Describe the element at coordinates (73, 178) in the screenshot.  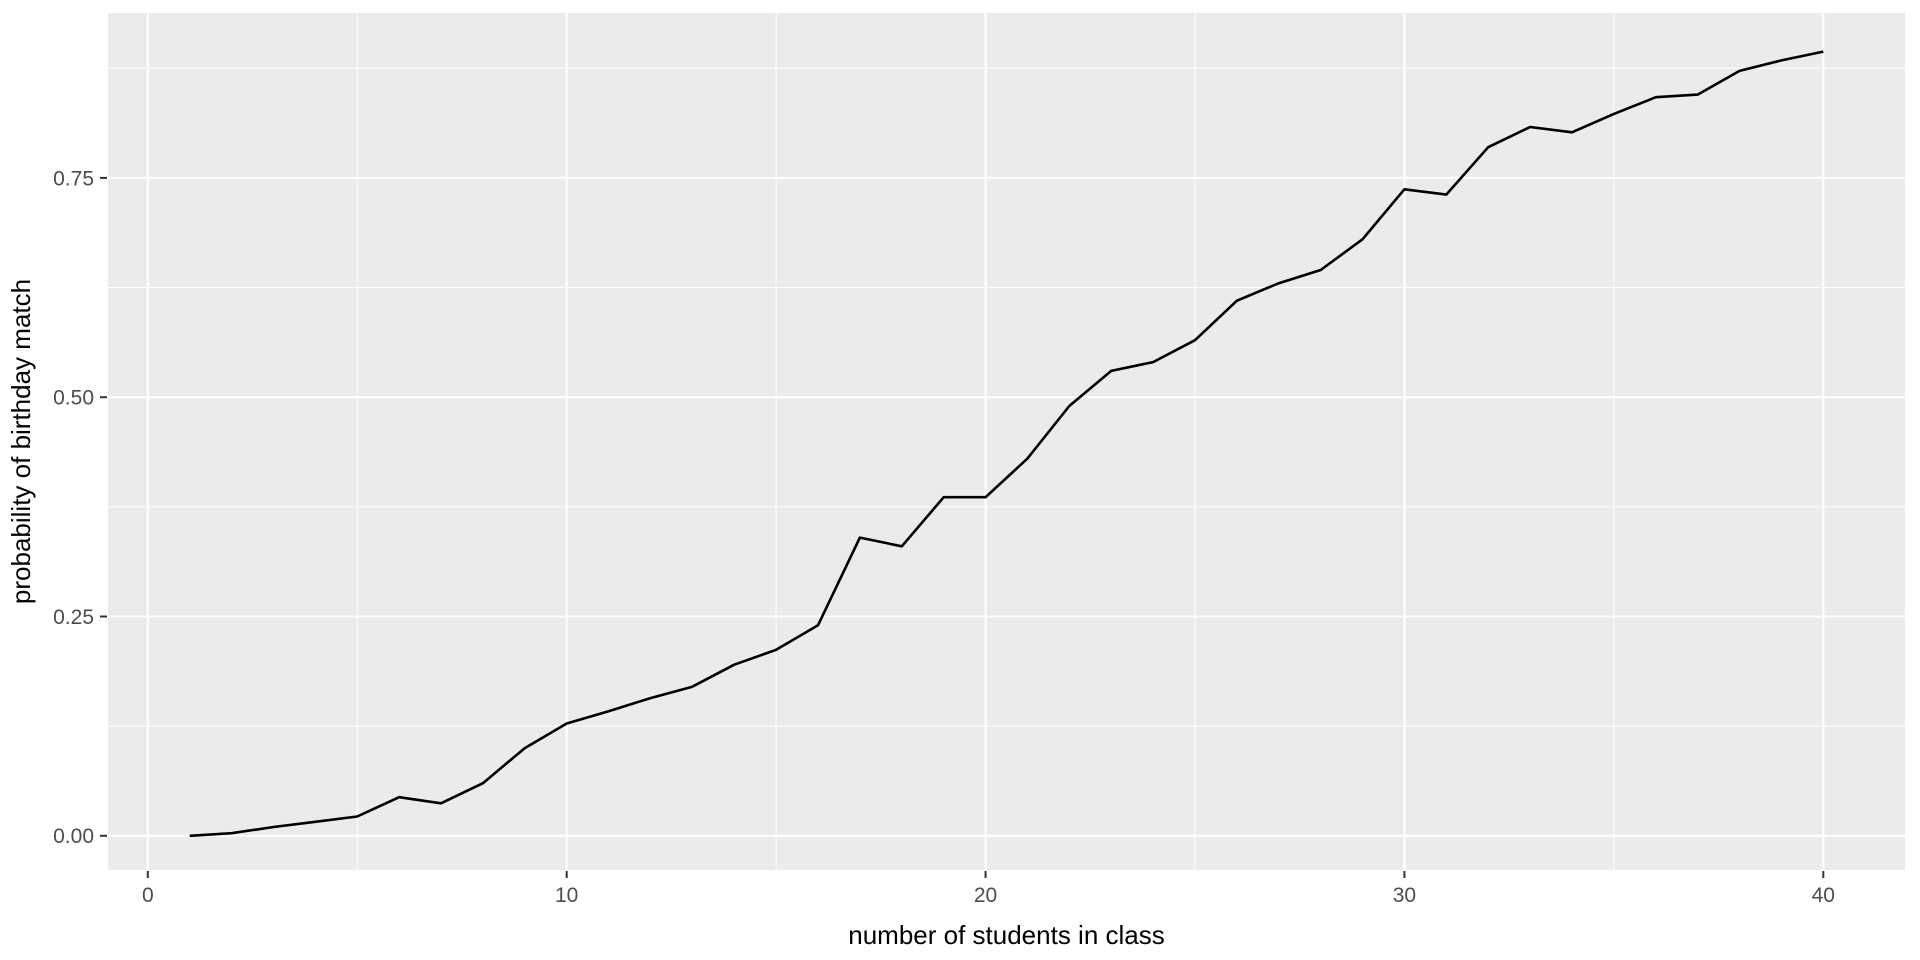
I see `y-tick-label: 0.75` at that location.